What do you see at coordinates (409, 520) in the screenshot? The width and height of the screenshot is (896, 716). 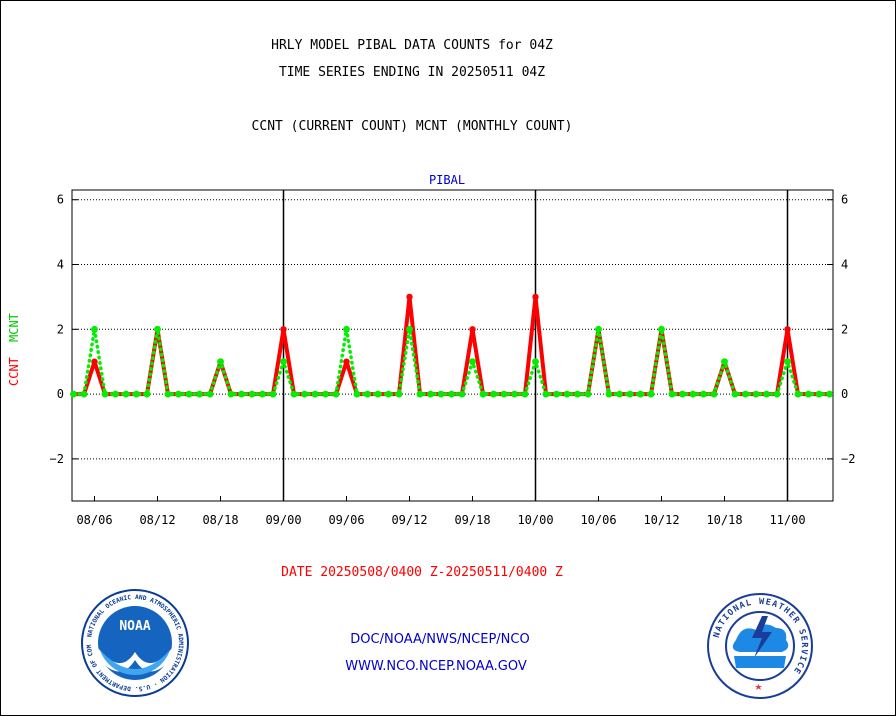 I see `x-tick-label: 09/12` at bounding box center [409, 520].